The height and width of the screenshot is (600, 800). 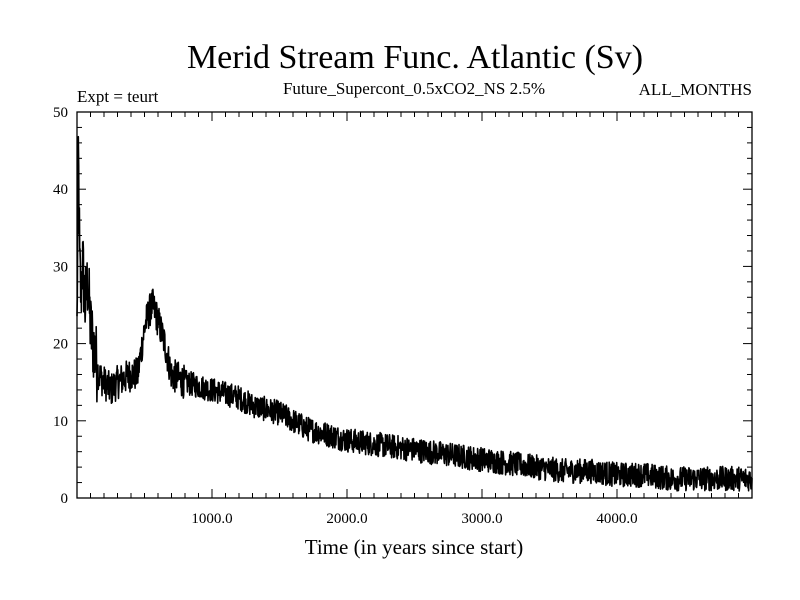 I want to click on run-label: Future_Supercont_0.5xCO2_NS 2.5%, so click(x=414, y=88).